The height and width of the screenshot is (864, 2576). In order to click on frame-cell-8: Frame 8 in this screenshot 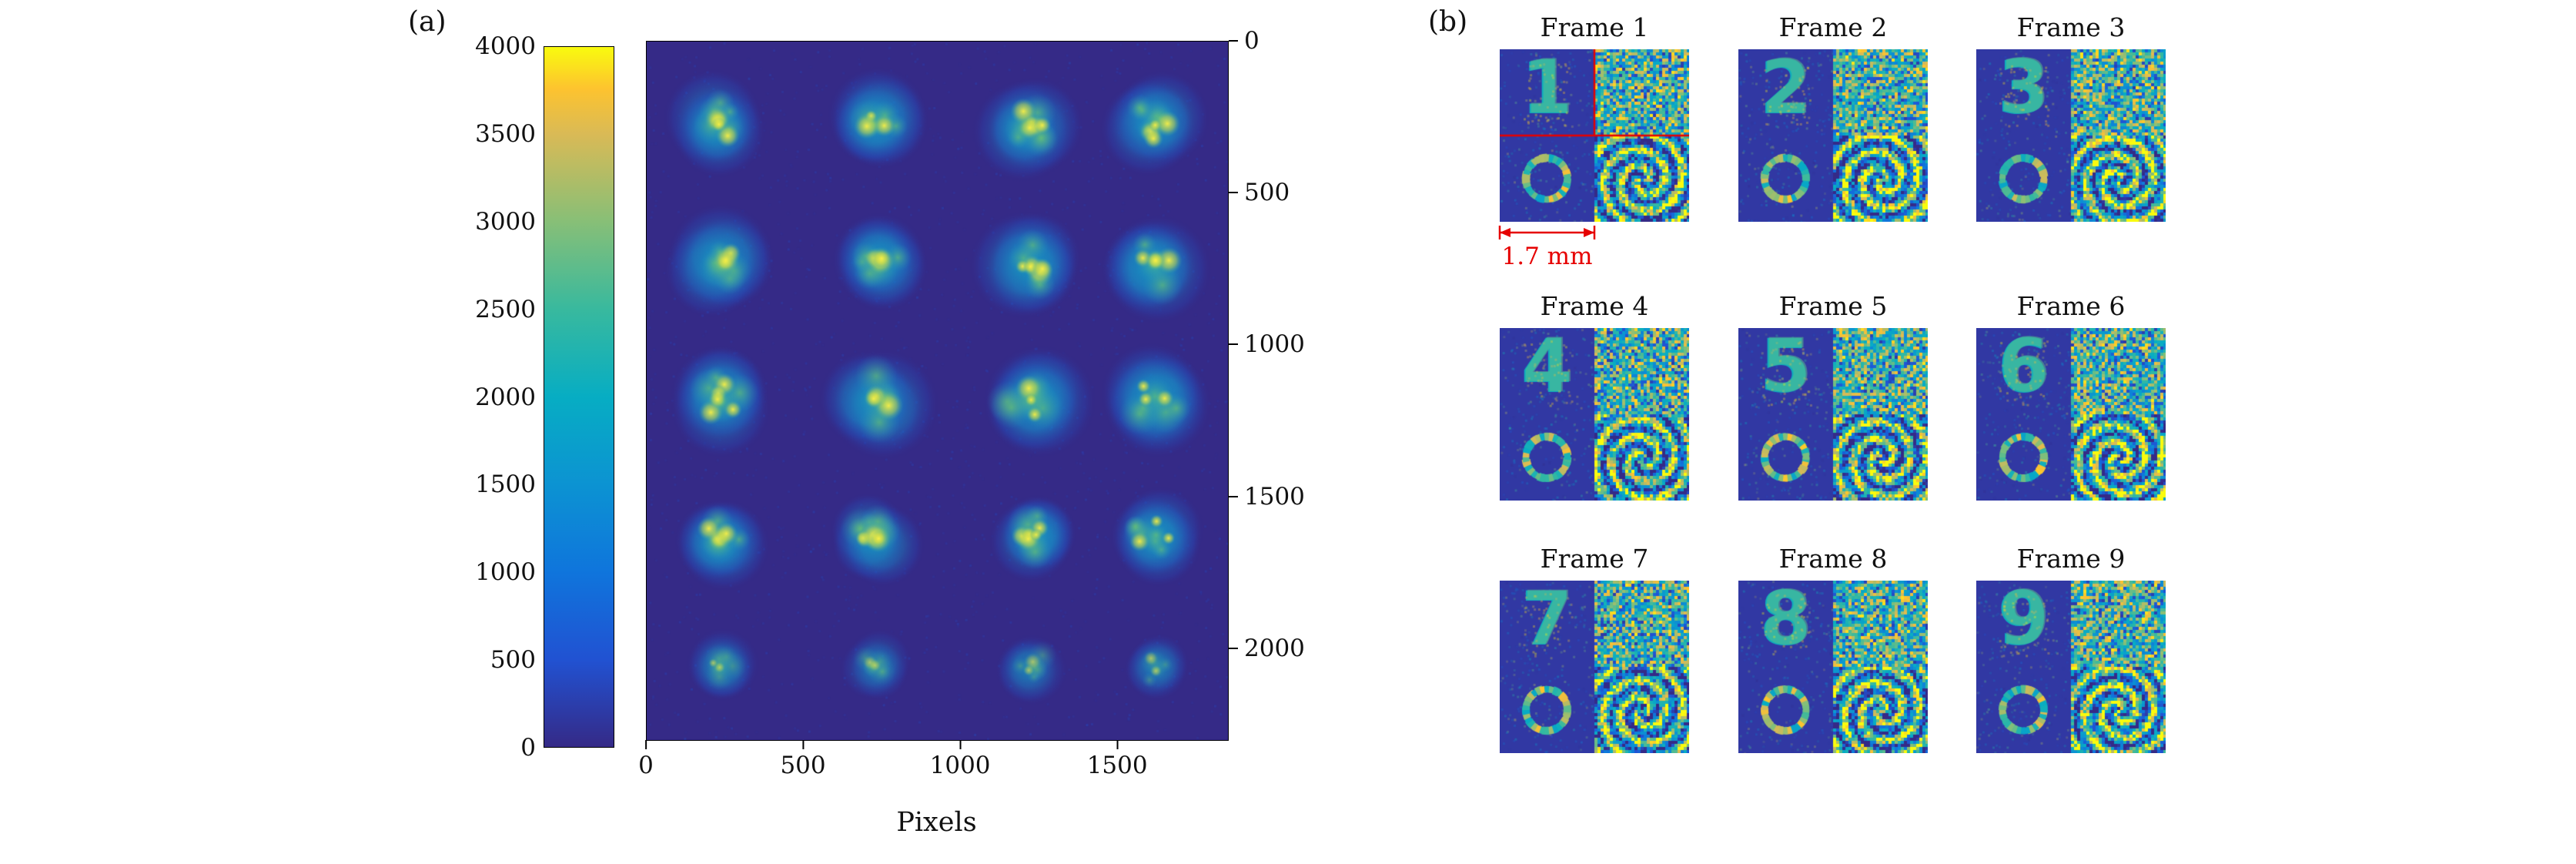, I will do `click(1833, 647)`.